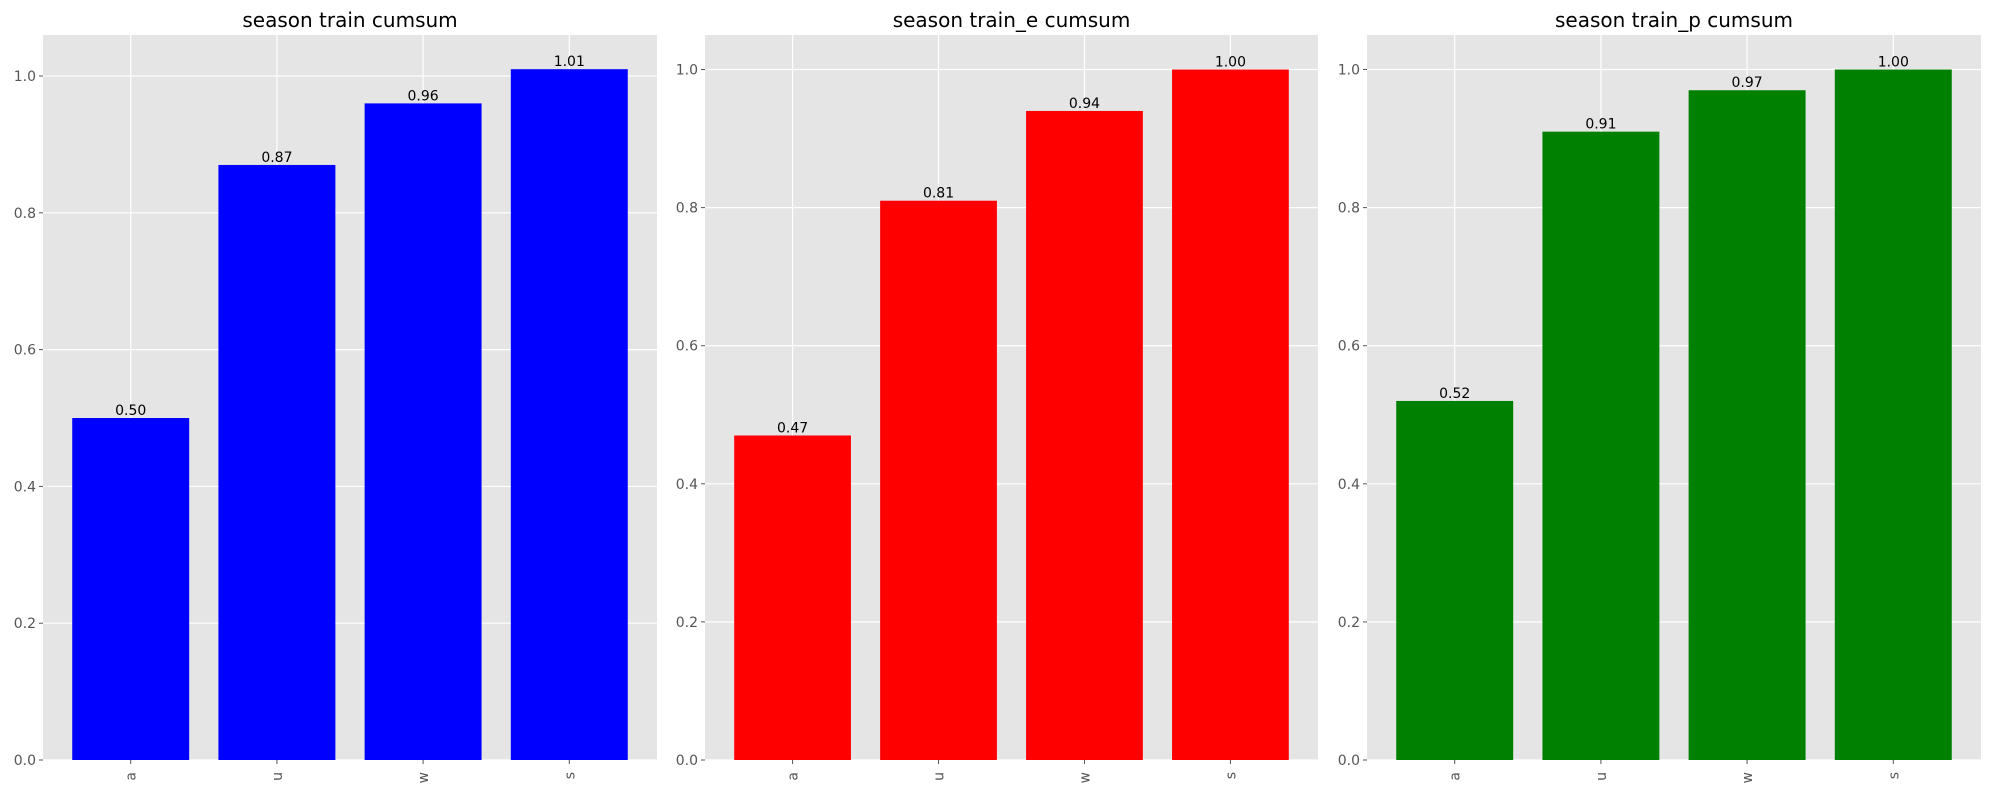  I want to click on chart-title: season train cumsum, so click(349, 20).